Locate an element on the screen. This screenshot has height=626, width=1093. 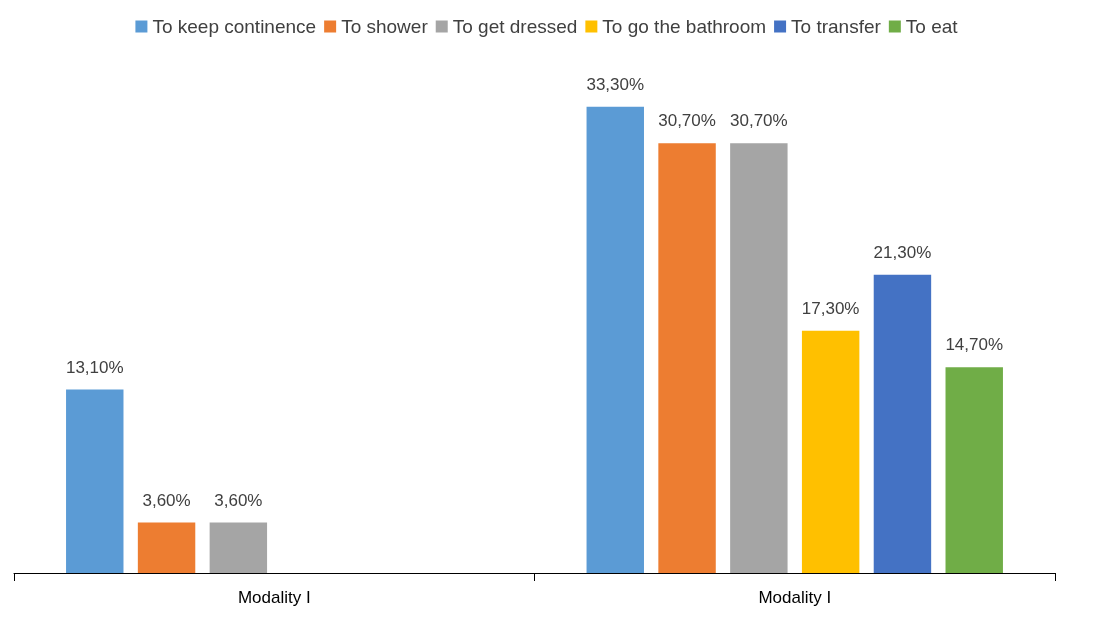
legend-label: To go the bathroom is located at coordinates (684, 26).